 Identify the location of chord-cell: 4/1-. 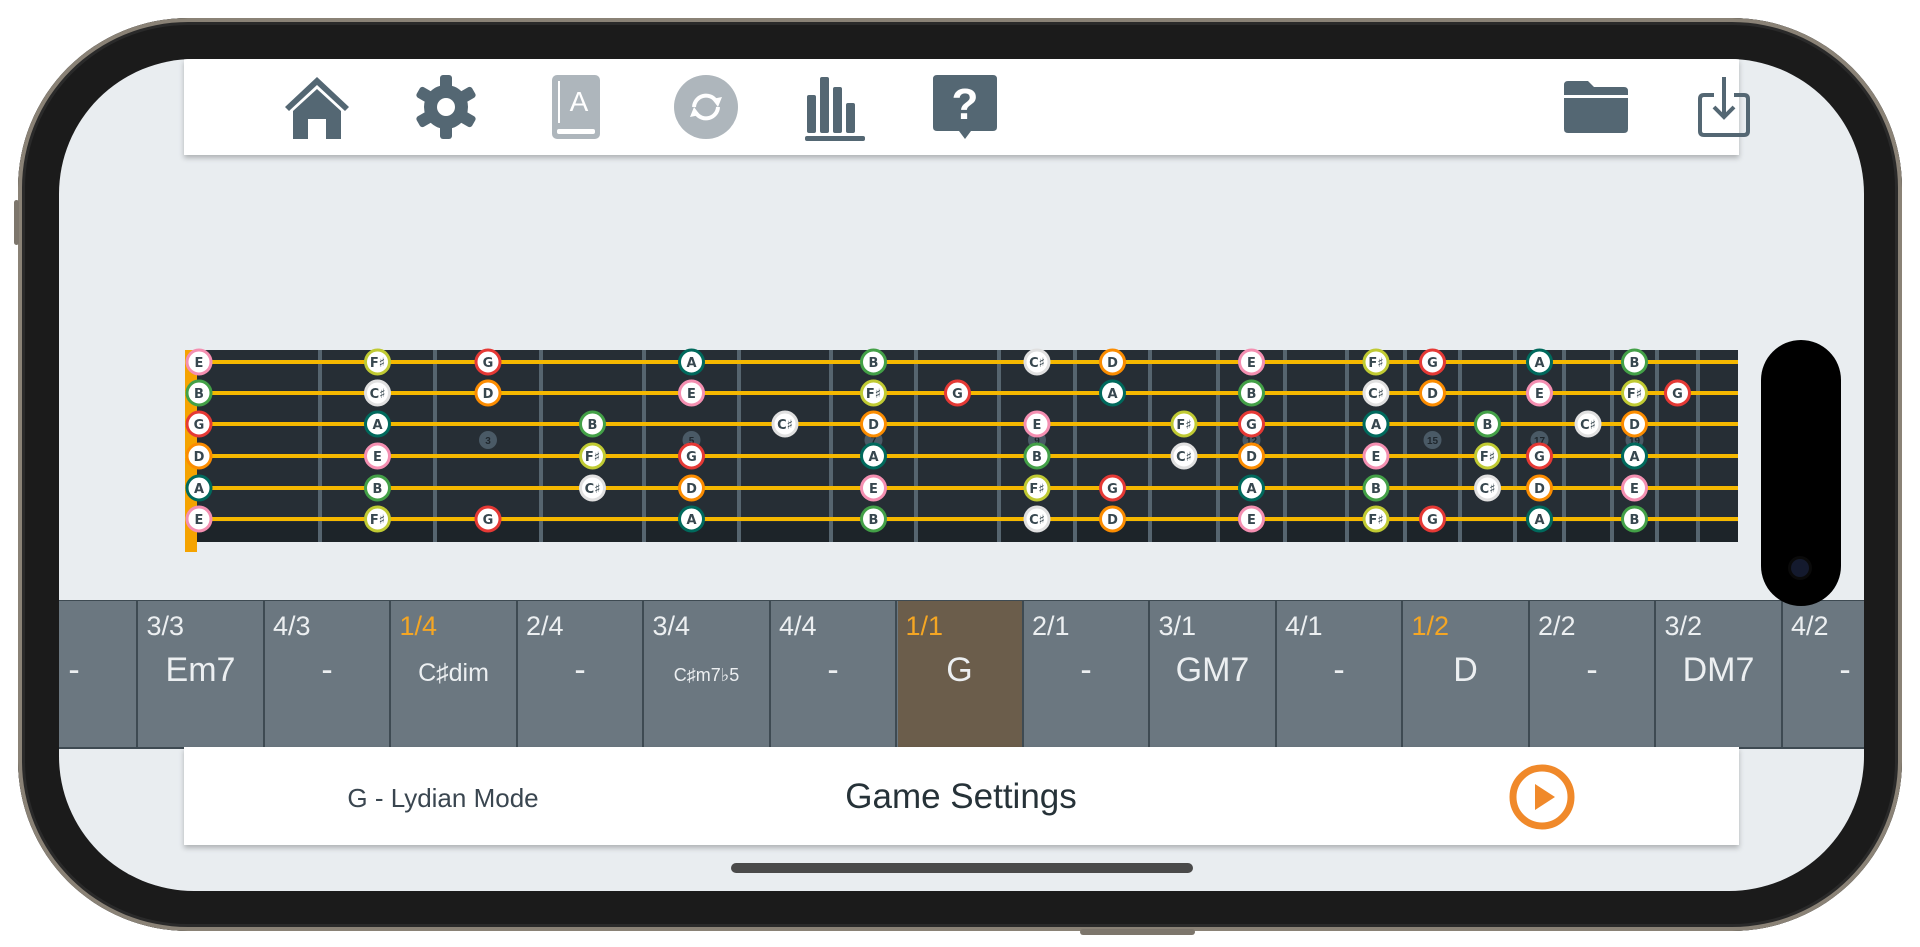
(1340, 674).